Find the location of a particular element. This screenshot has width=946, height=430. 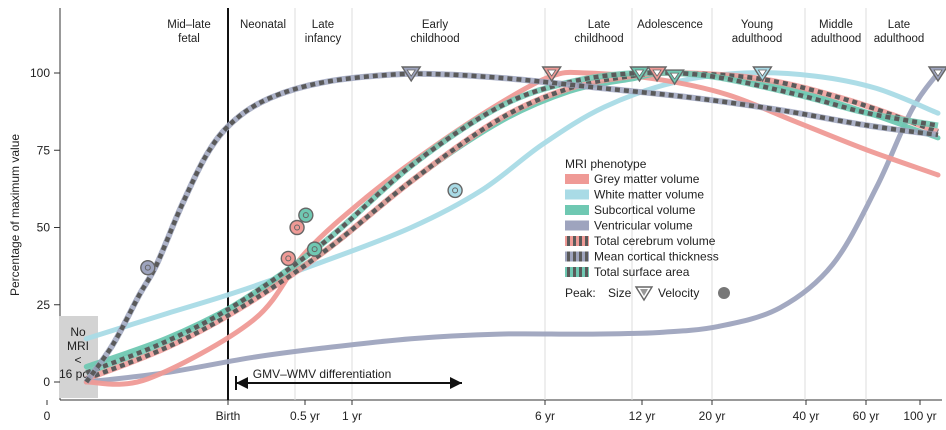

stage-label: Adolescence is located at coordinates (670, 25).